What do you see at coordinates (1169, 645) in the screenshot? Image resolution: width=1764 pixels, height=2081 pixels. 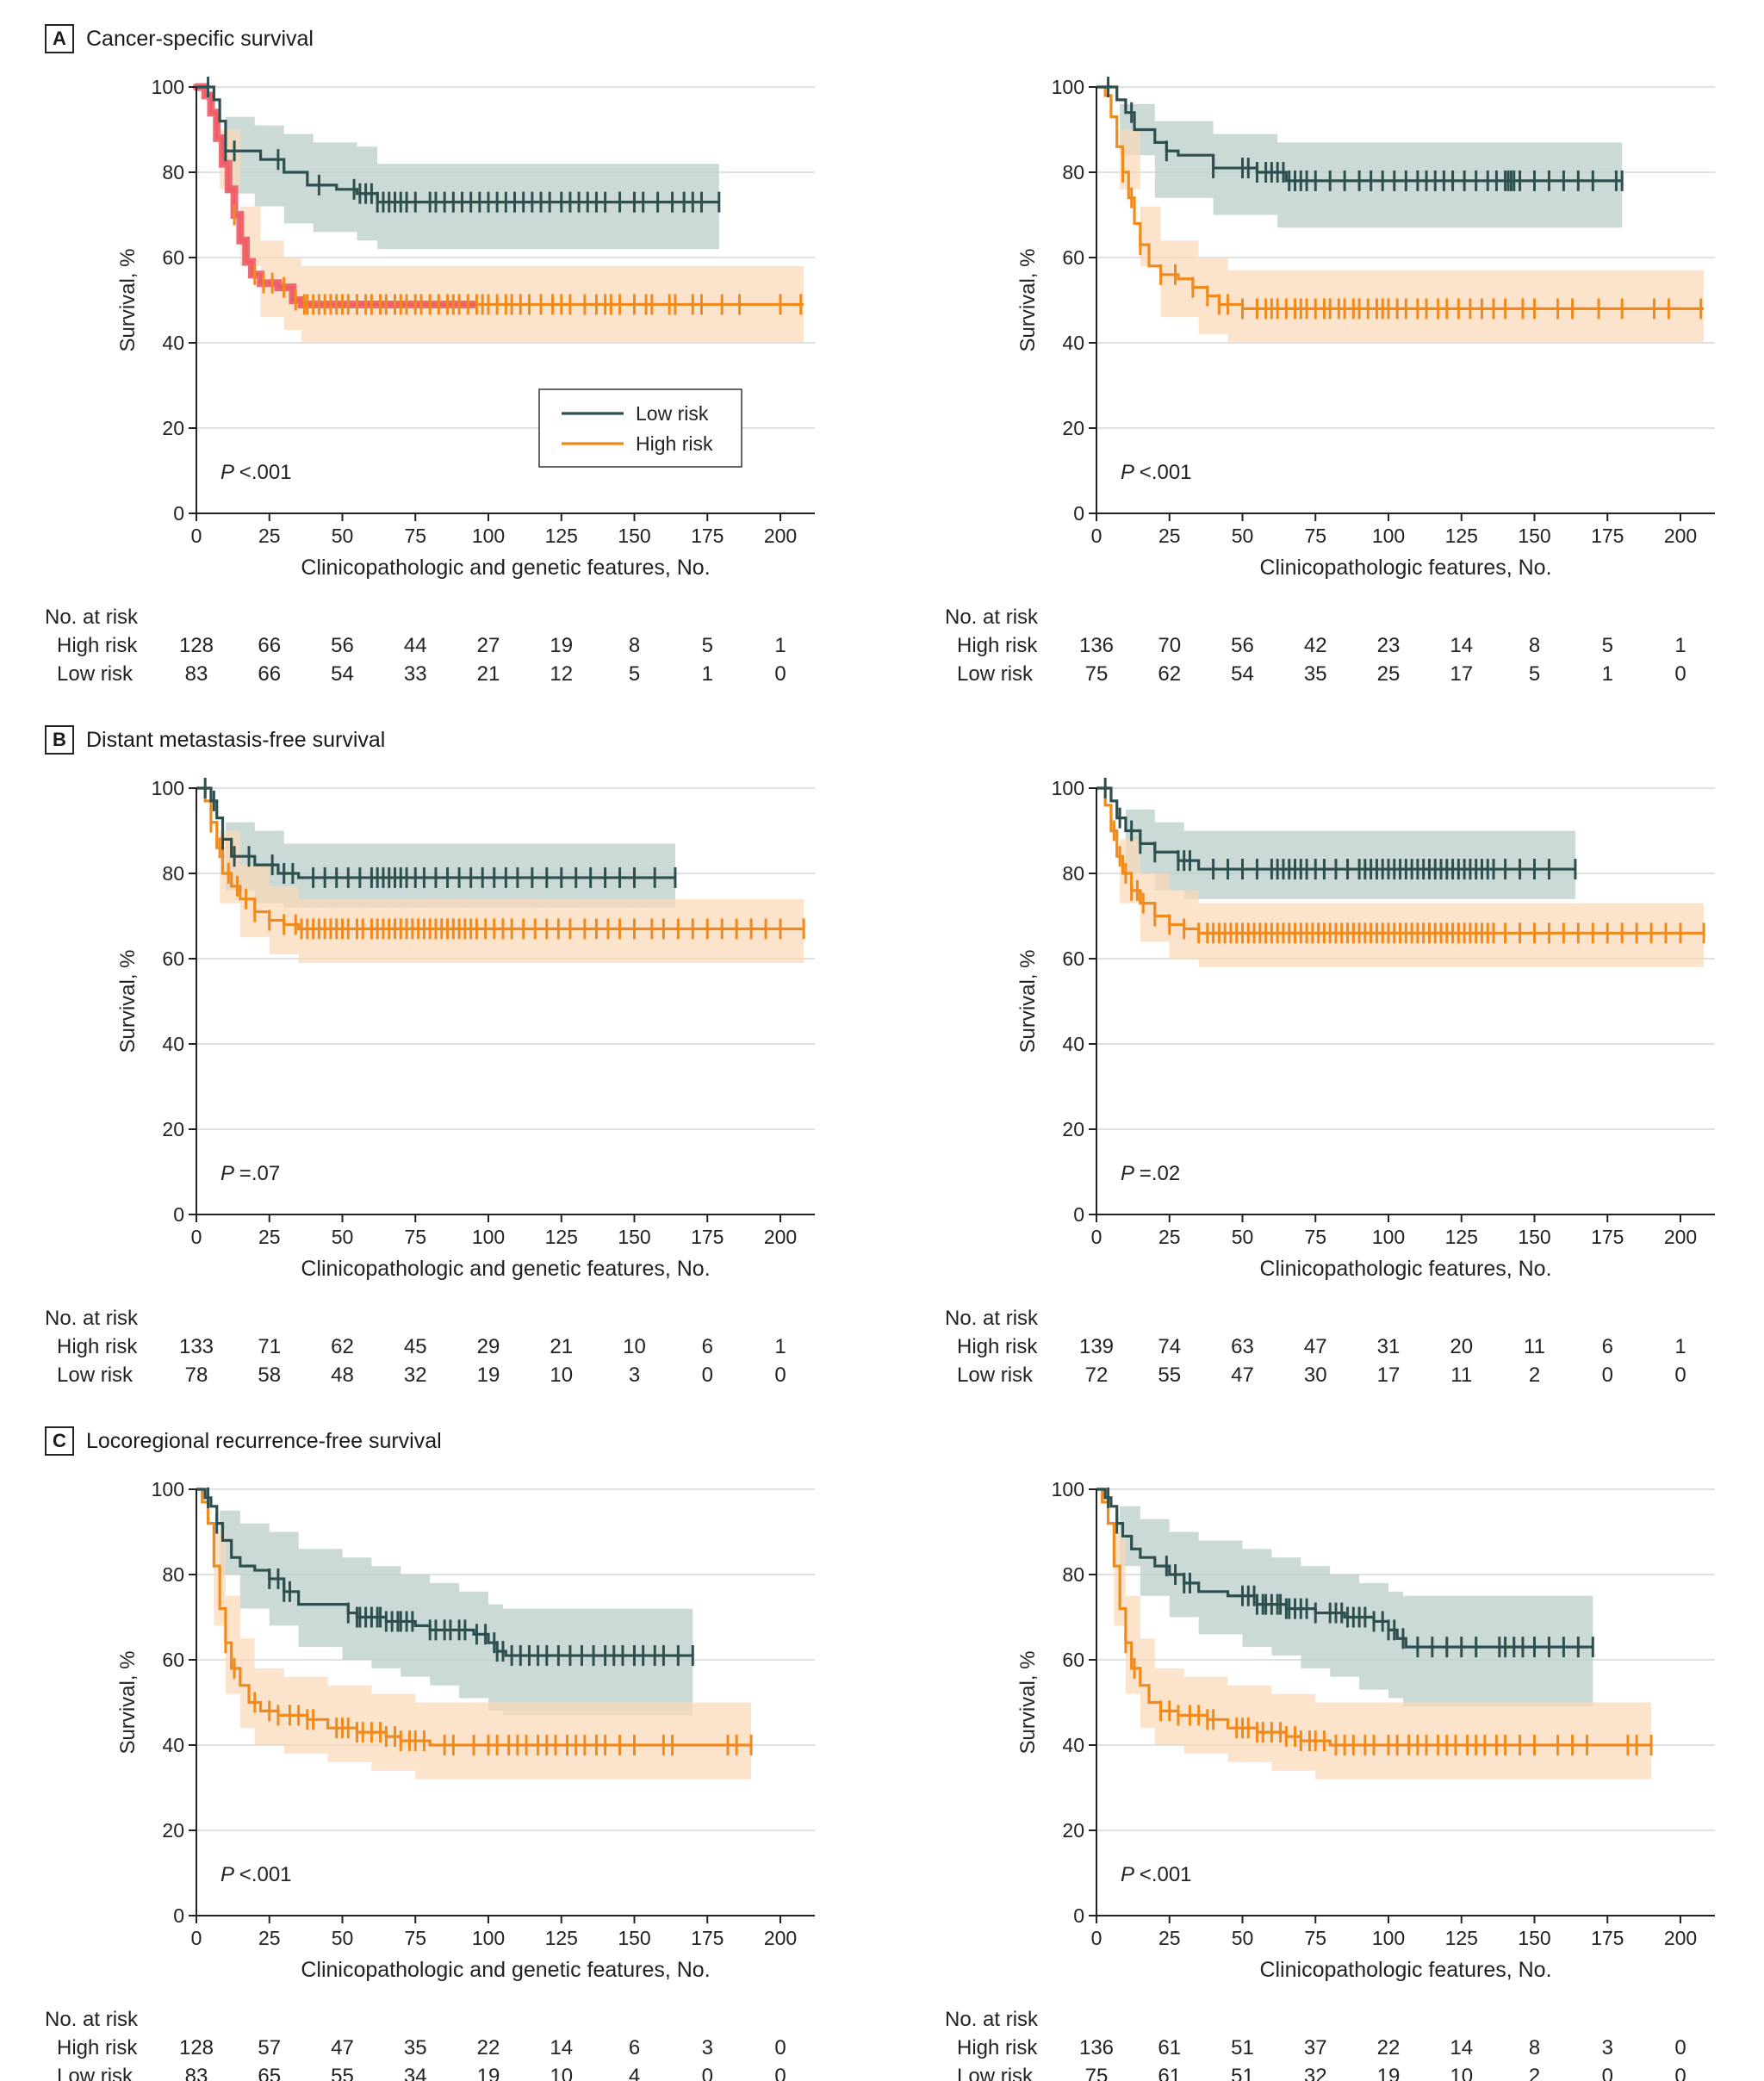 I see `at-risk-value-high: 70` at bounding box center [1169, 645].